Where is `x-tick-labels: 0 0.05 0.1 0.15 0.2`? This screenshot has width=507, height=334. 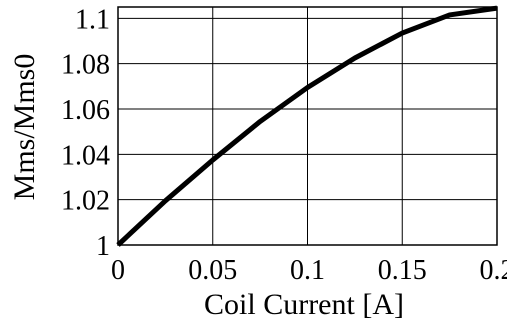
x-tick-labels: 0 0.05 0.1 0.15 0.2 is located at coordinates (309, 270).